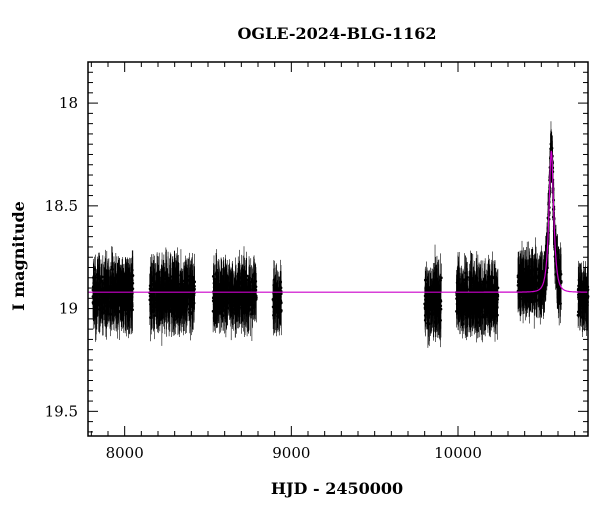  What do you see at coordinates (18, 256) in the screenshot?
I see `y-axis-label: I magnitude` at bounding box center [18, 256].